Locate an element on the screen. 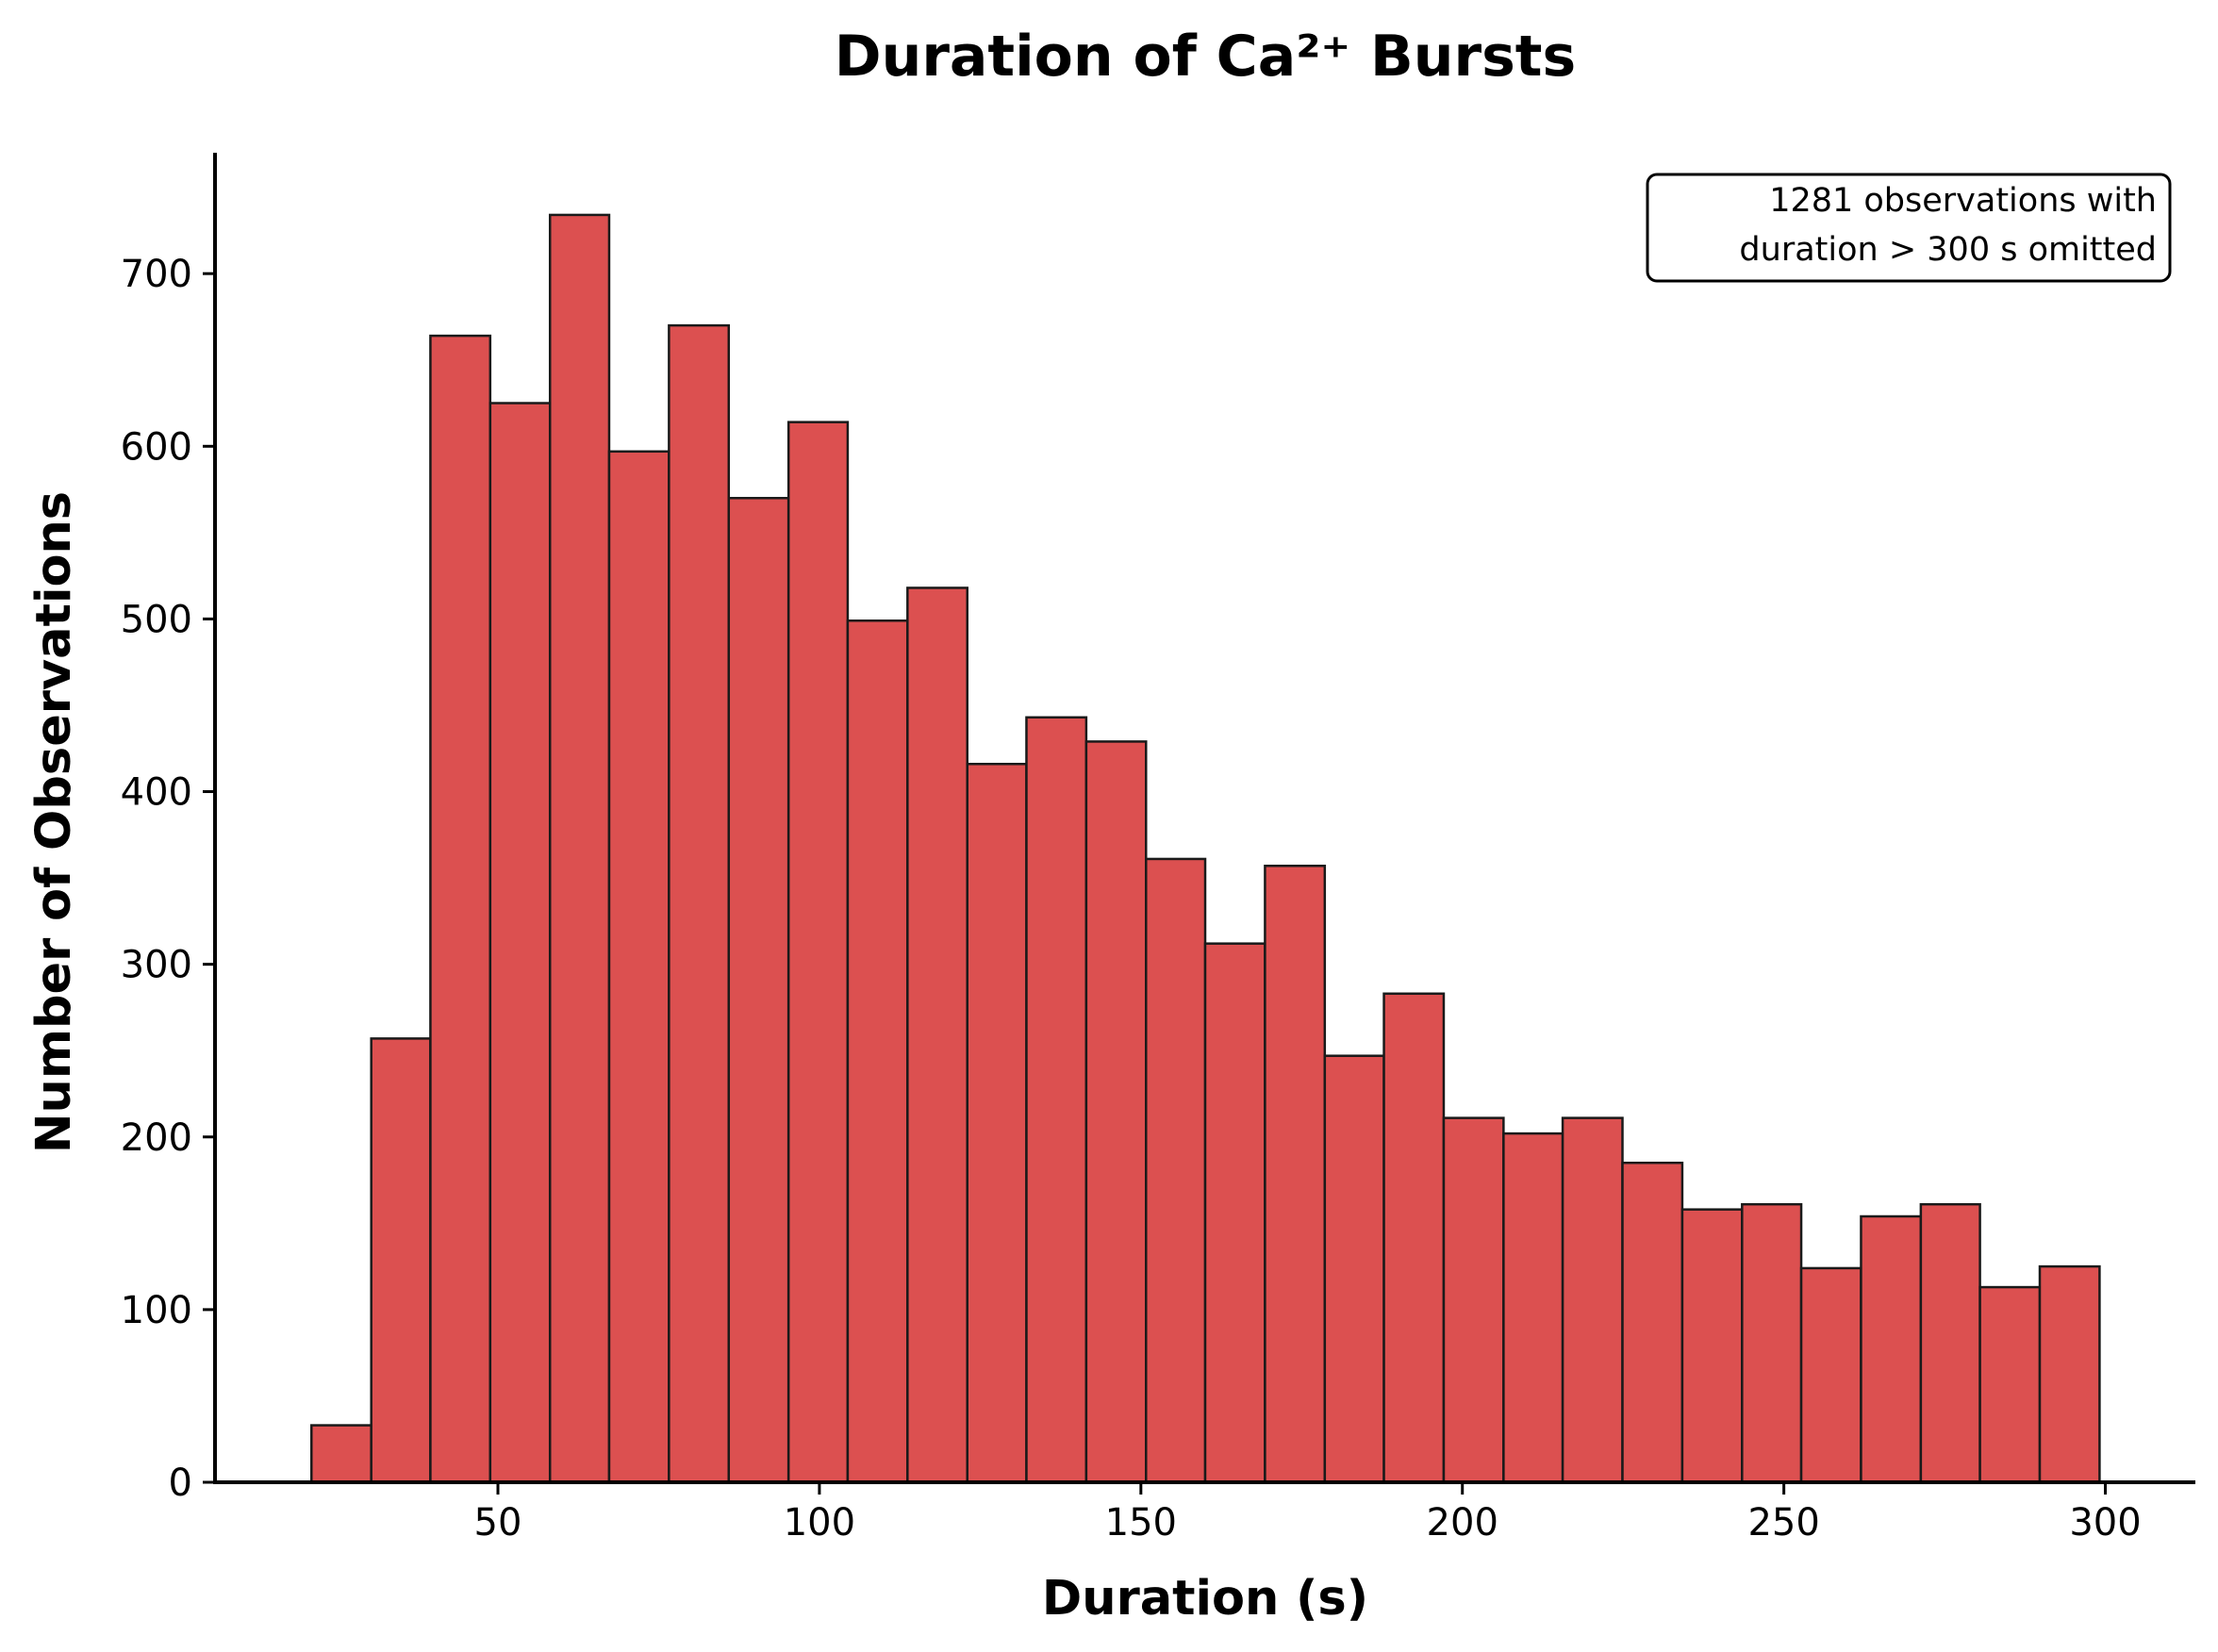 The width and height of the screenshot is (2218, 1652). y-tick-label: 300 is located at coordinates (157, 965).